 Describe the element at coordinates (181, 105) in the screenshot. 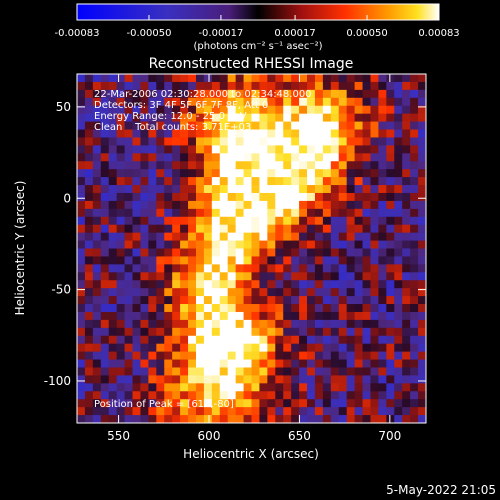

I see `annotation-detectors: Detectors: 3F 4F 5F 6F 7F 8F, Att 0` at that location.